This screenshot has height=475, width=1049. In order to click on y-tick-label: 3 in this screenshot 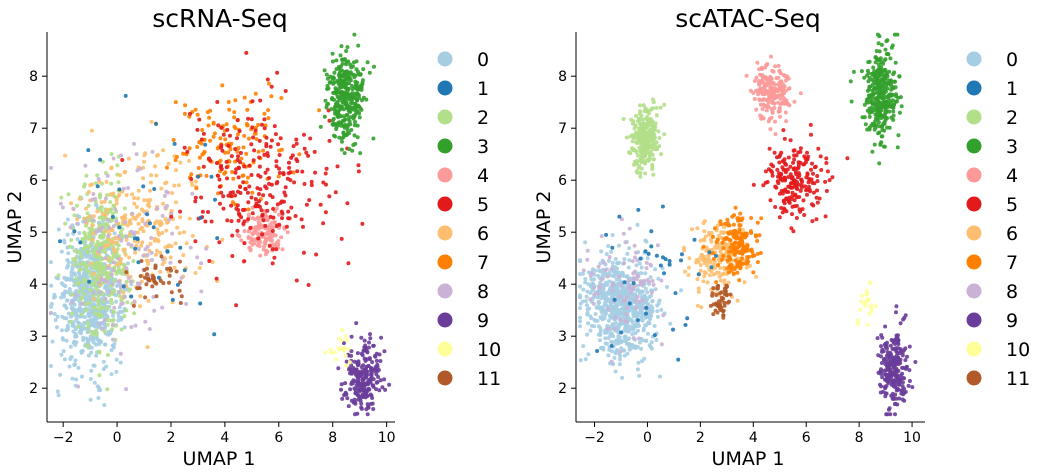, I will do `click(33, 337)`.